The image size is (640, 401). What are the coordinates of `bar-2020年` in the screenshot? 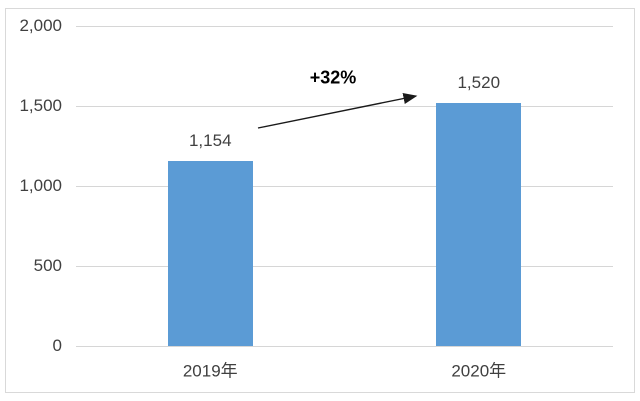 It's located at (479, 224).